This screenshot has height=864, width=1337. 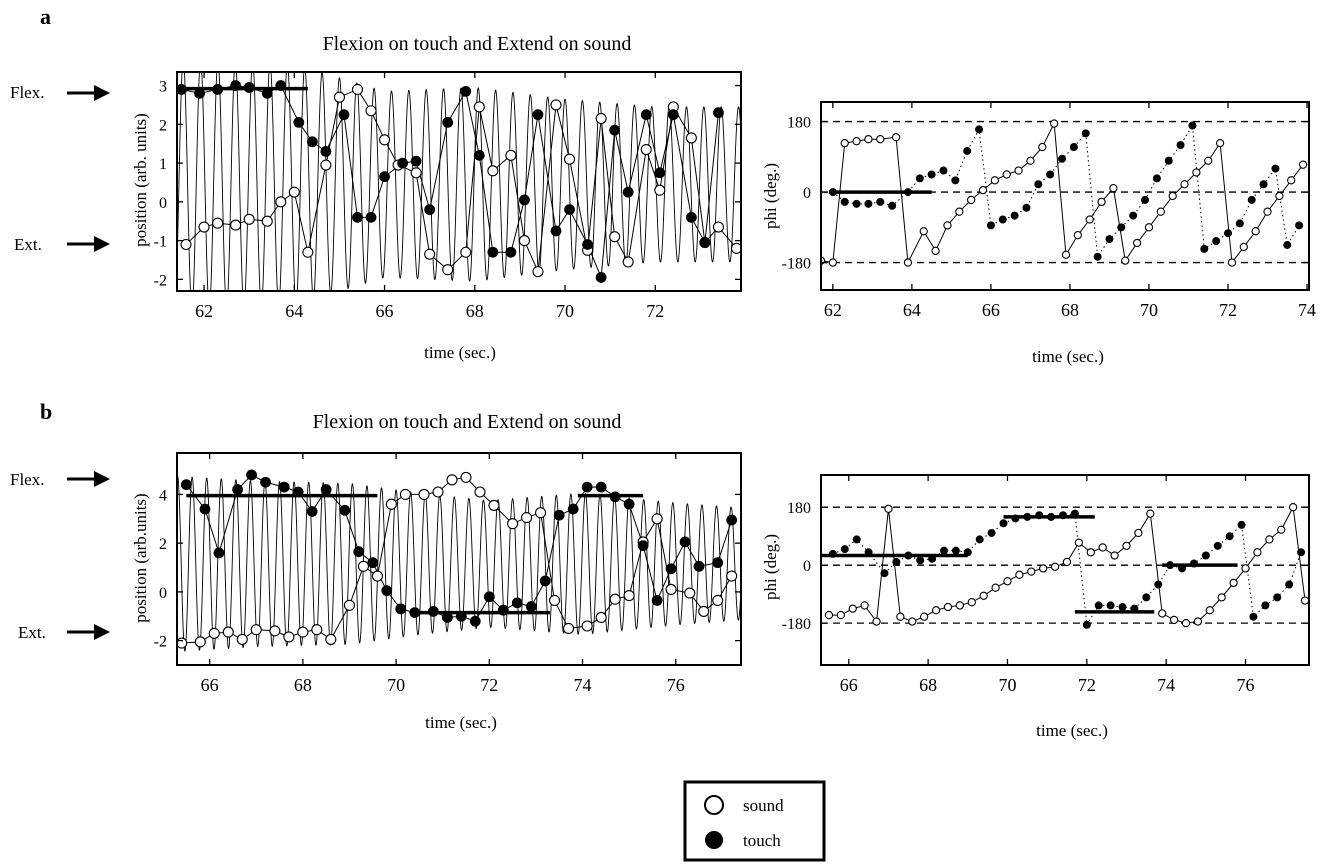 What do you see at coordinates (163, 544) in the screenshot?
I see `b-position-ytick-label: 2` at bounding box center [163, 544].